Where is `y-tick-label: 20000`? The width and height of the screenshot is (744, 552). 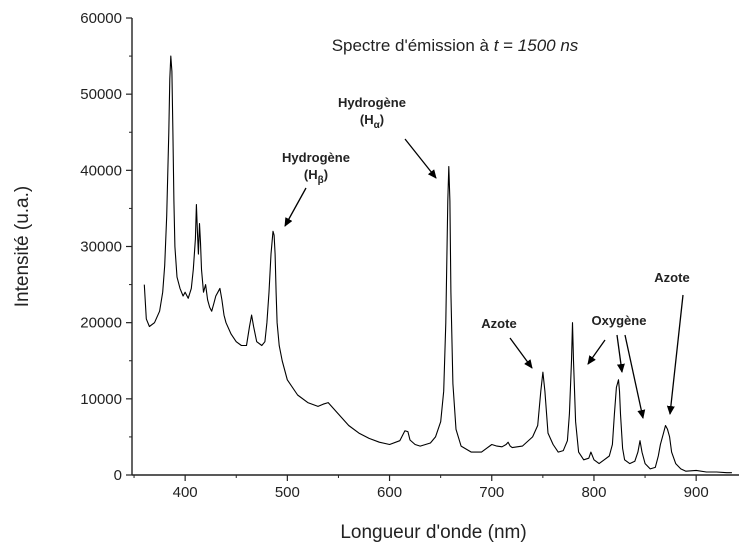
y-tick-label: 20000 is located at coordinates (101, 323).